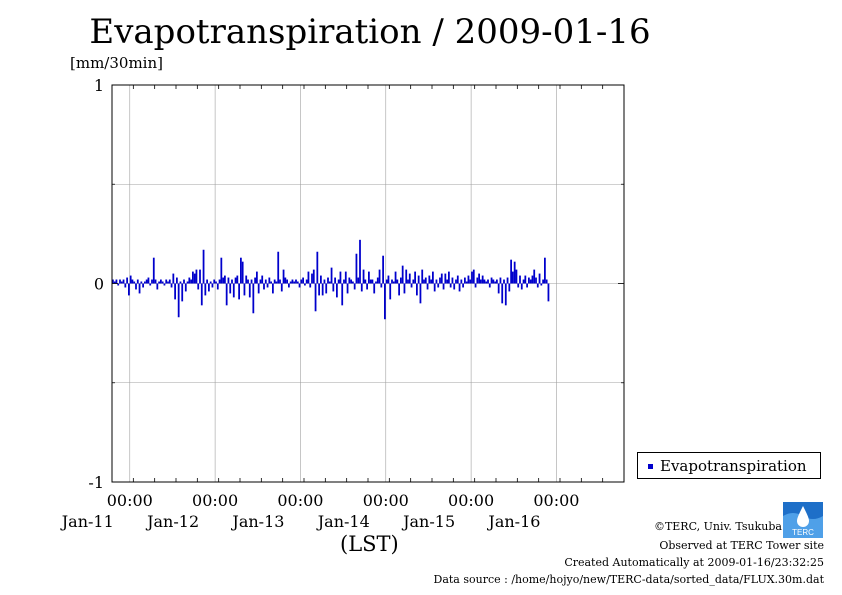  What do you see at coordinates (130, 500) in the screenshot?
I see `x-tick-hour-label: 00:00` at bounding box center [130, 500].